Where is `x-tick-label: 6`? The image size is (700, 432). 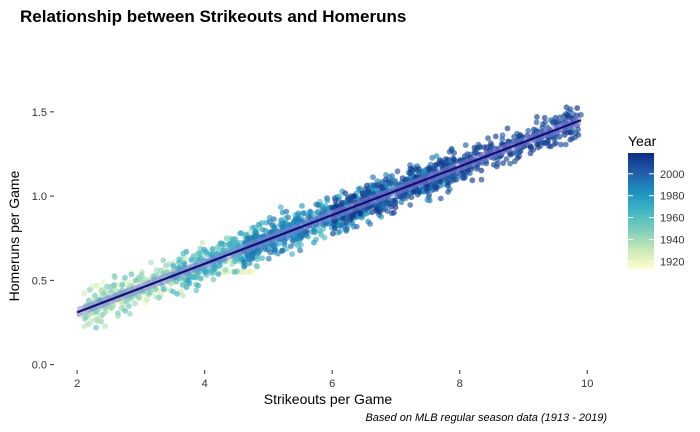
x-tick-label: 6 is located at coordinates (332, 384).